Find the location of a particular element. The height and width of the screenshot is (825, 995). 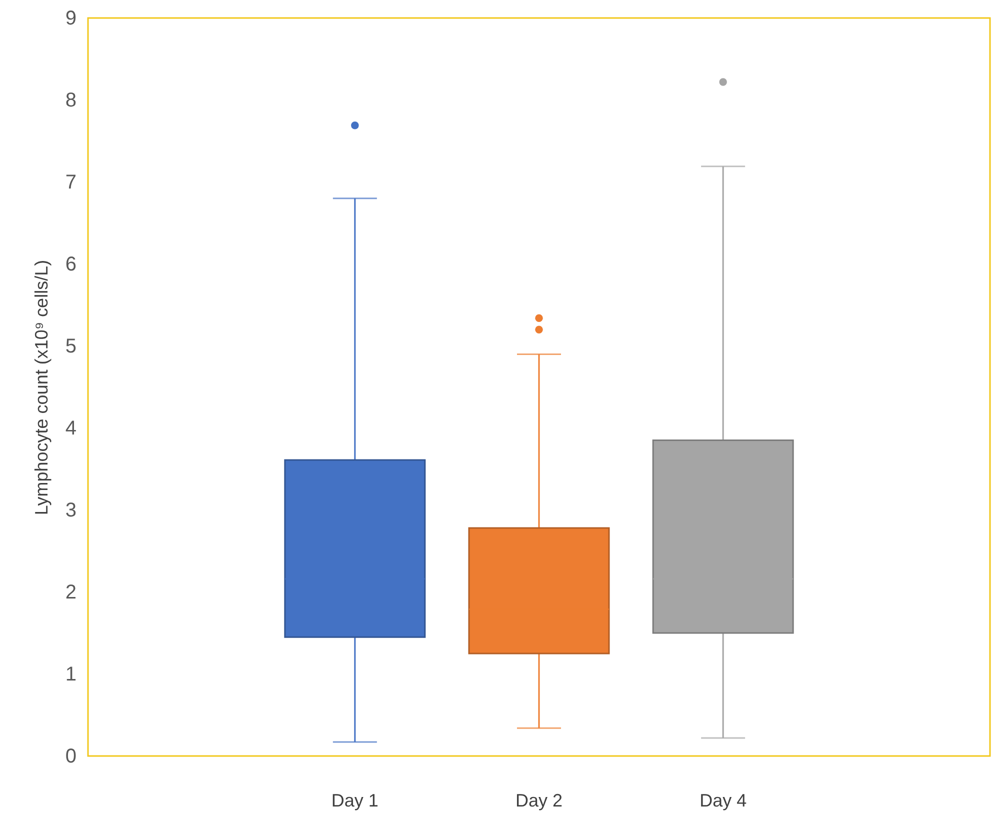

y-tick-label: 1 is located at coordinates (70, 675).